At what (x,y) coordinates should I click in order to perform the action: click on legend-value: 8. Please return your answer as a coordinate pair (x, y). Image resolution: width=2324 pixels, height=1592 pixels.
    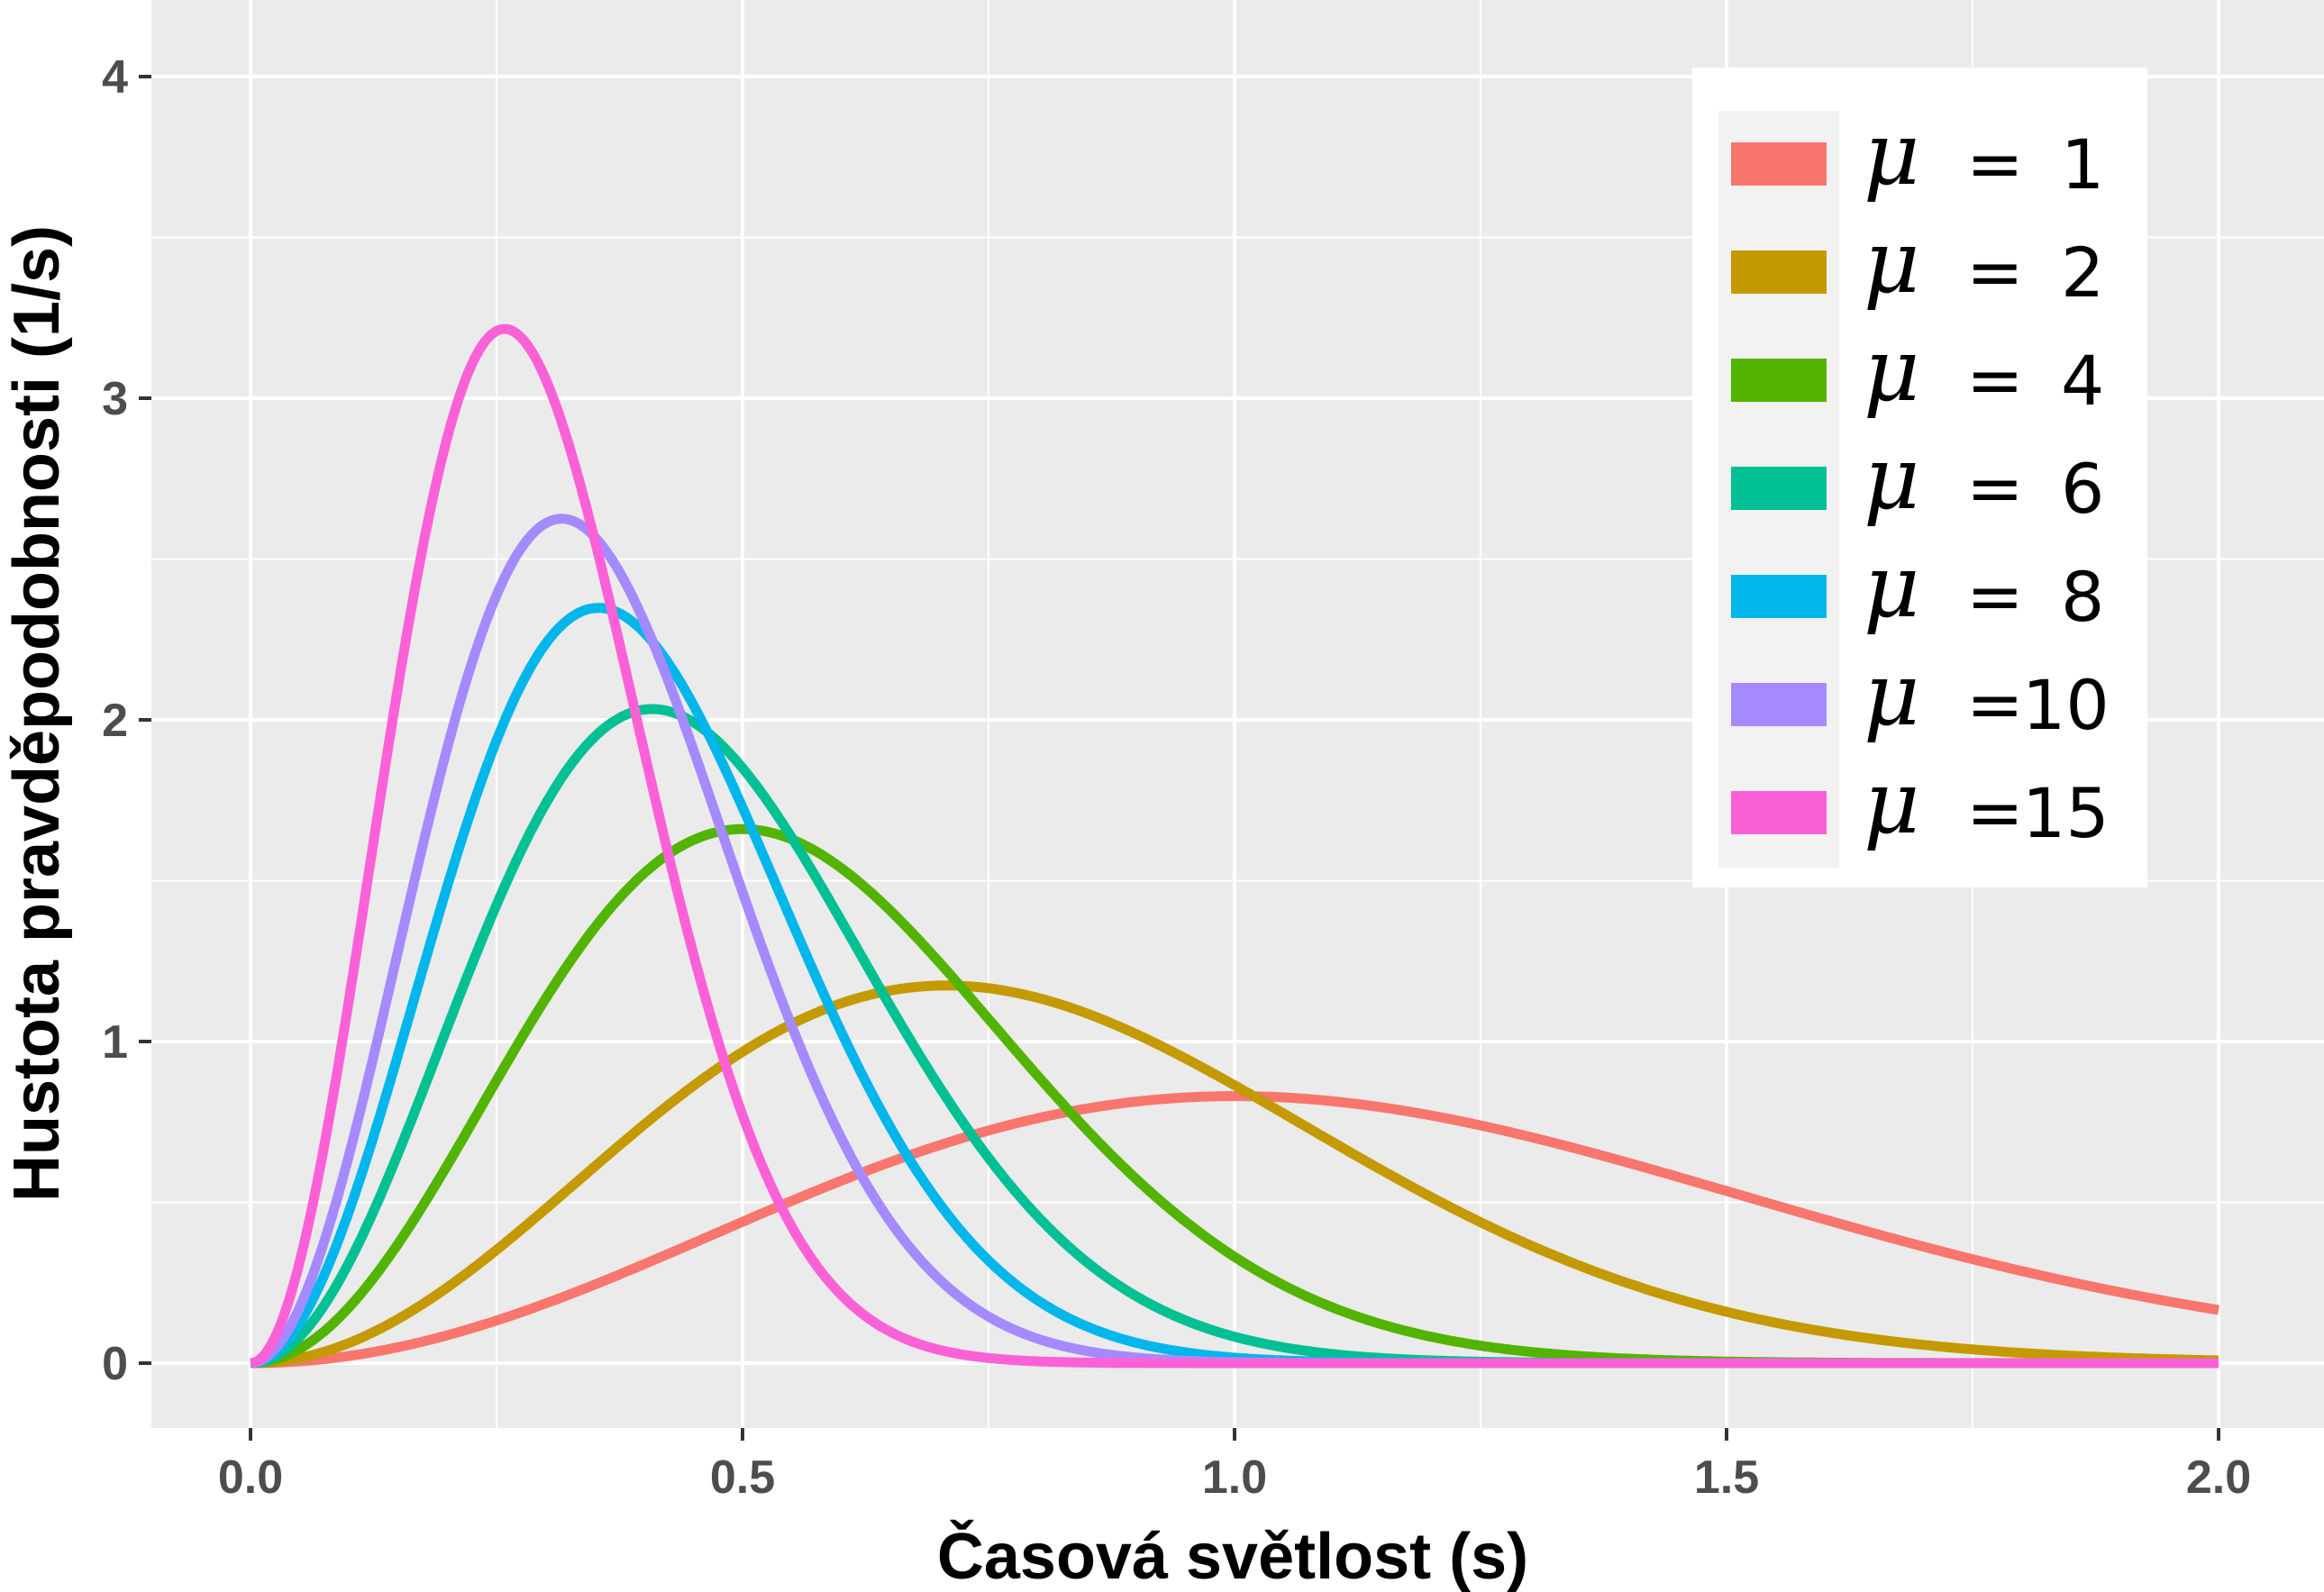
    Looking at the image, I should click on (2082, 597).